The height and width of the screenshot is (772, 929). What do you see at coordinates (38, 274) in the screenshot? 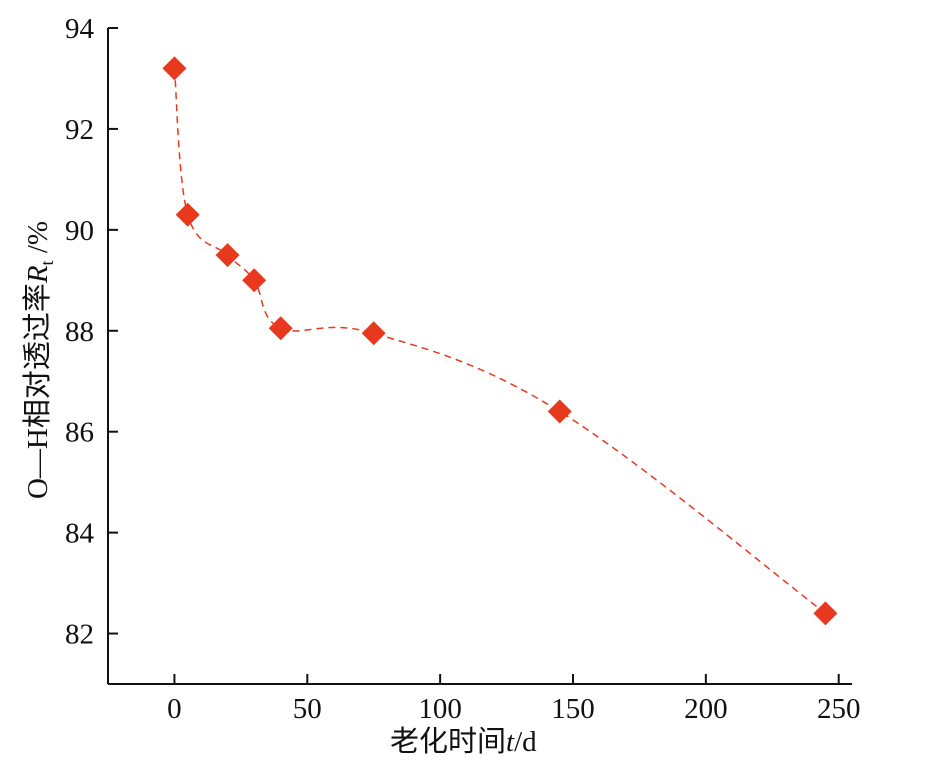
I see `y-axis-title-variable: R` at bounding box center [38, 274].